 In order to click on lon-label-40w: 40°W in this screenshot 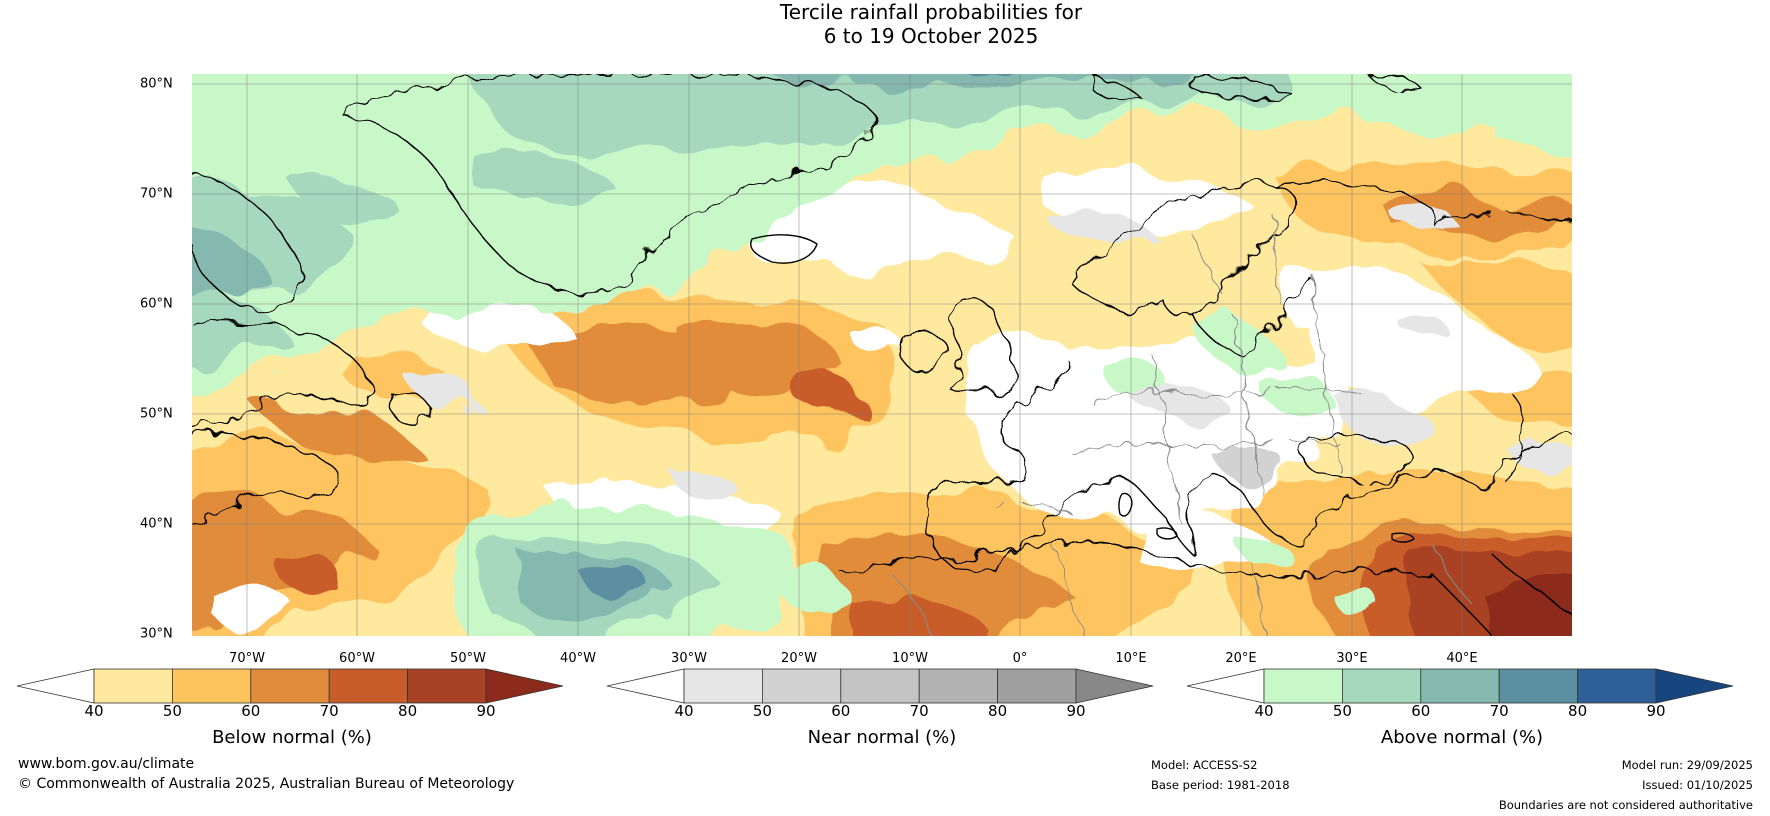, I will do `click(578, 658)`.